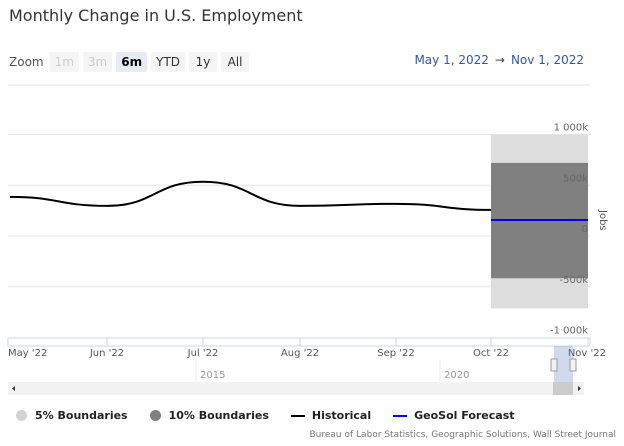 This screenshot has height=446, width=624. What do you see at coordinates (106, 353) in the screenshot?
I see `x-tick-label: Jun '22` at bounding box center [106, 353].